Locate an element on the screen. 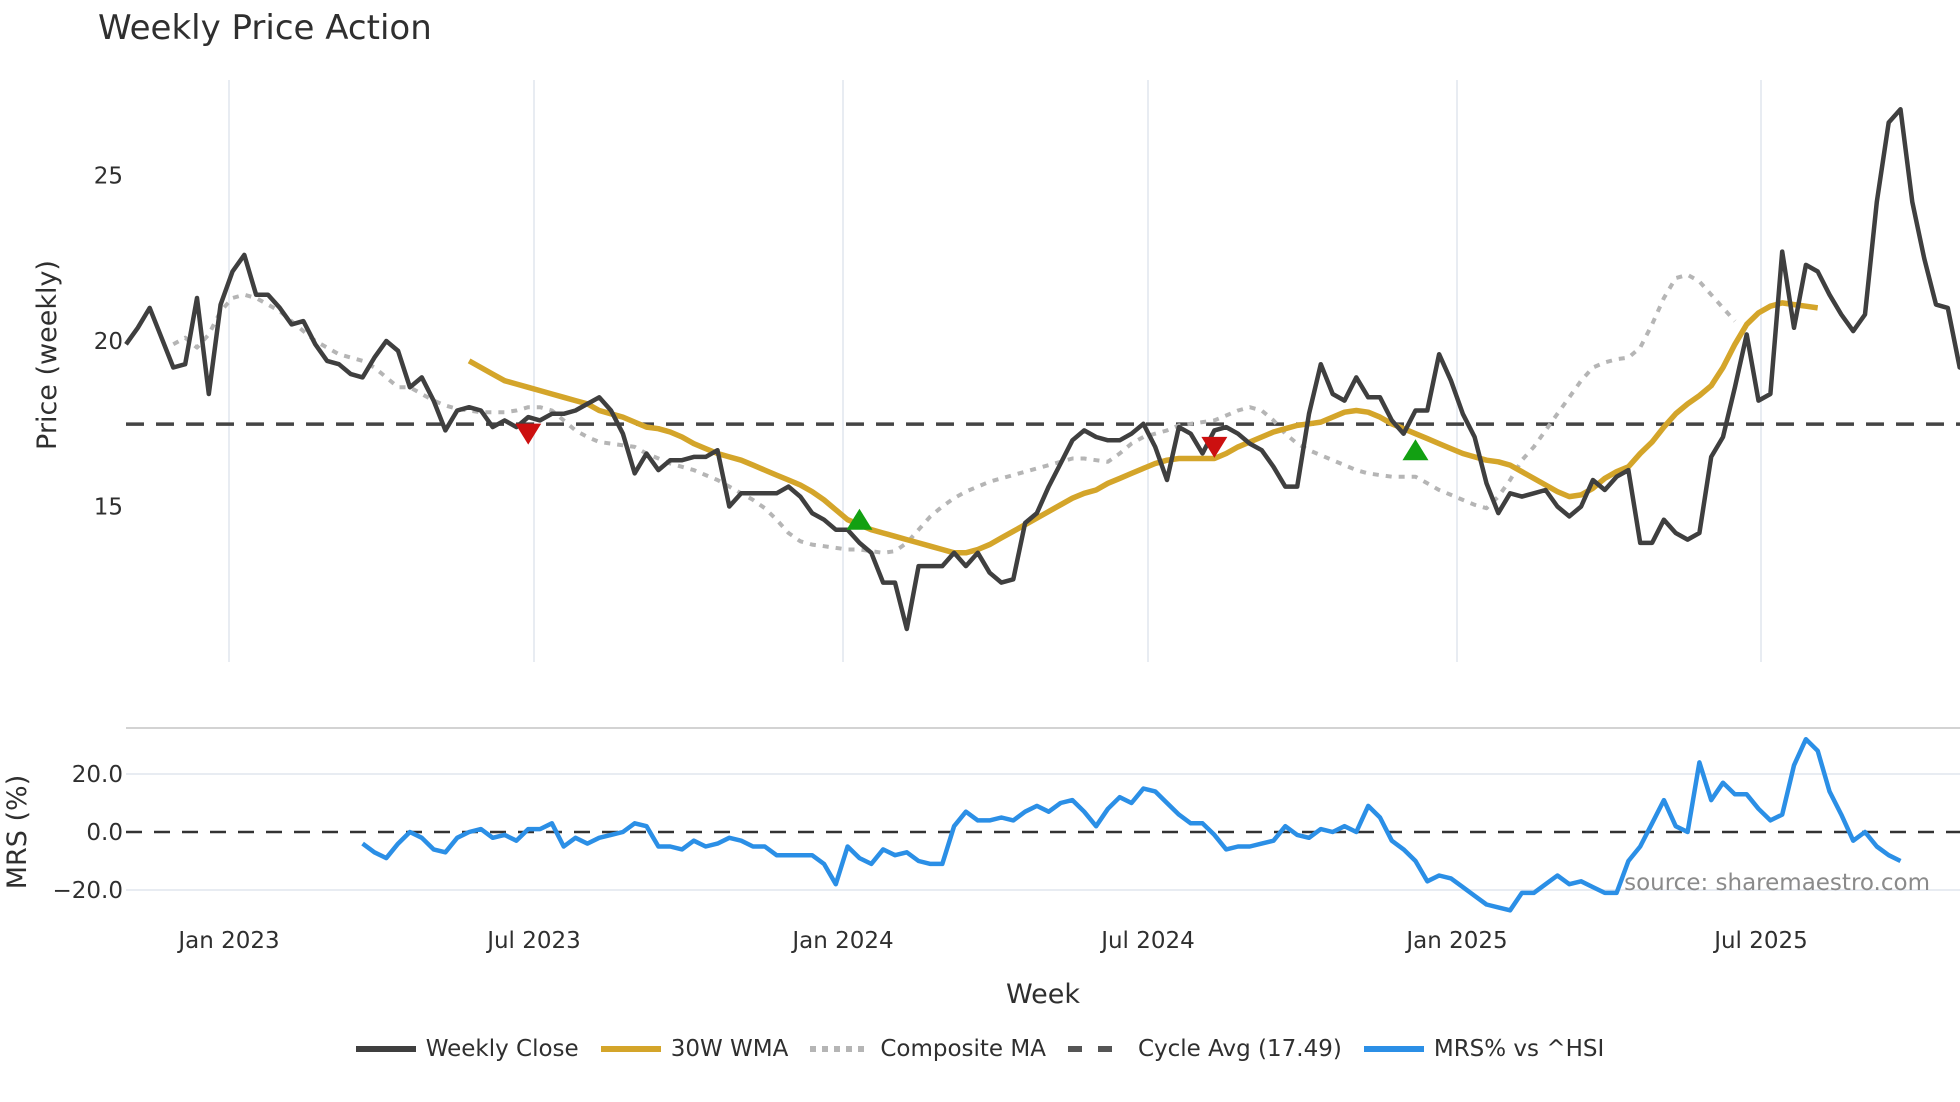 This screenshot has width=1960, height=1102. legend-item: Cycle Avg (17.49) is located at coordinates (1204, 1049).